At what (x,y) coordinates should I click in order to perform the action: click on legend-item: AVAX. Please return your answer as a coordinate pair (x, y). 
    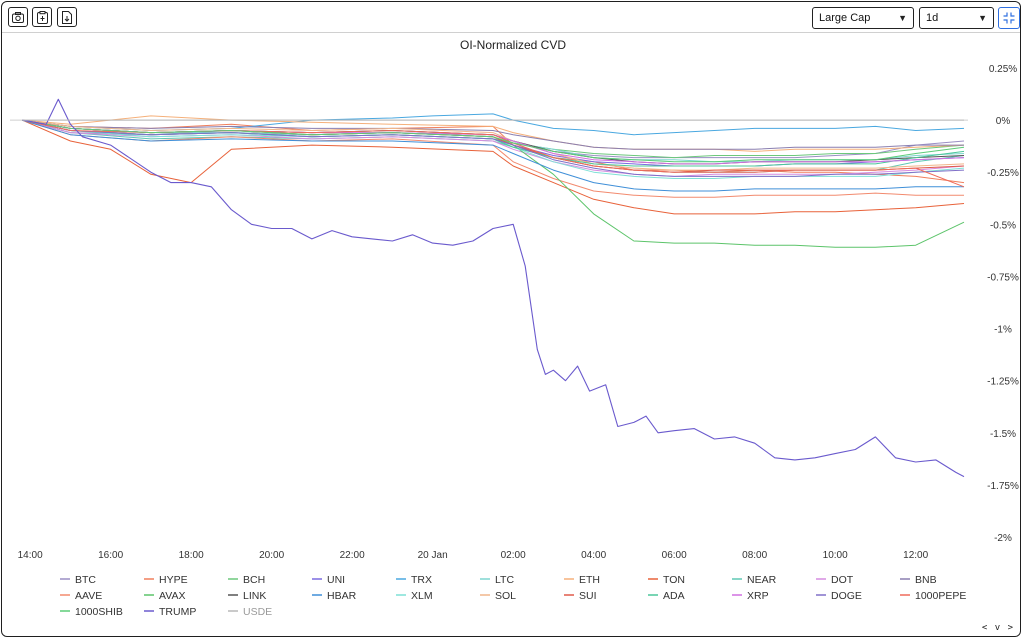
    Looking at the image, I should click on (164, 596).